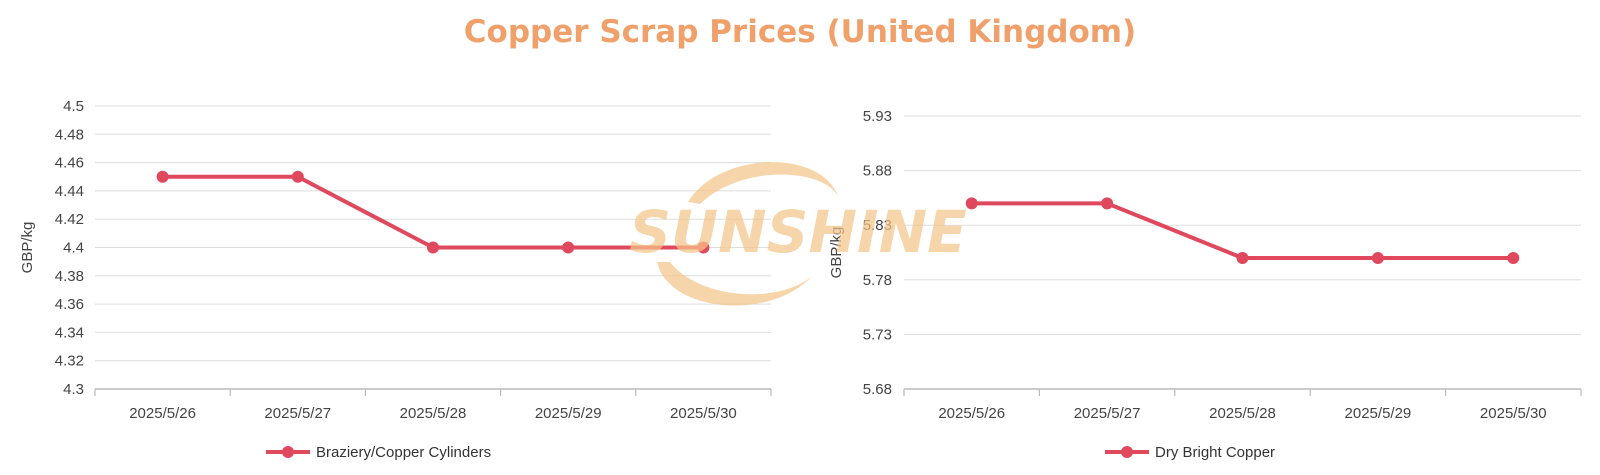 The width and height of the screenshot is (1600, 475). Describe the element at coordinates (73, 106) in the screenshot. I see `y-tick-label: 4.5` at that location.